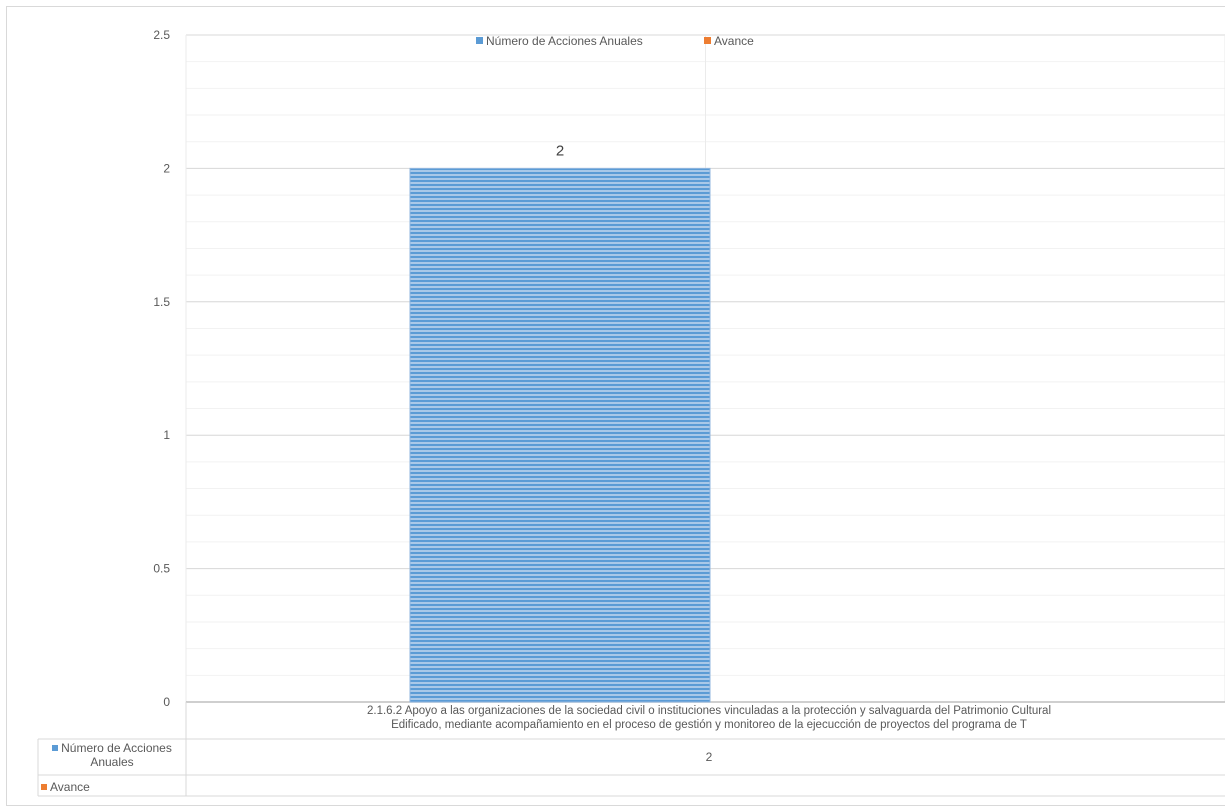 This screenshot has height=812, width=1225. What do you see at coordinates (709, 757) in the screenshot?
I see `data-table-value-series-1: 2` at bounding box center [709, 757].